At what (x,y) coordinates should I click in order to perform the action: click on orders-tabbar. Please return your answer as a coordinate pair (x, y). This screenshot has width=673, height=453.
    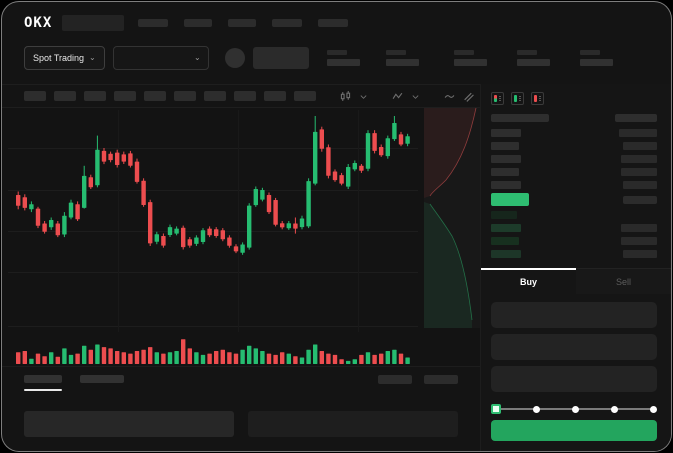
    Looking at the image, I should click on (241, 386).